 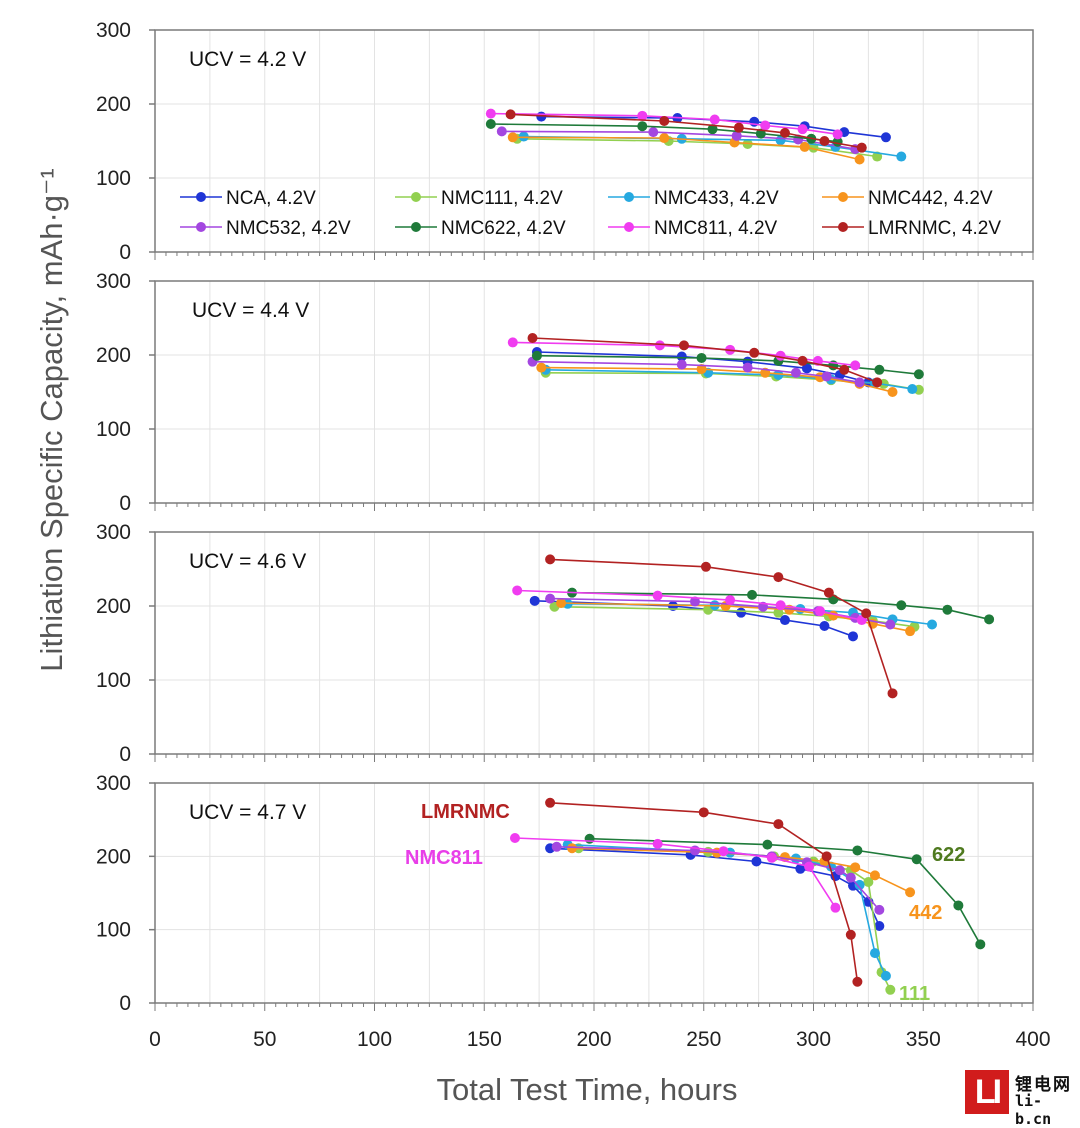 I want to click on series-nmc811, so click(x=664, y=124).